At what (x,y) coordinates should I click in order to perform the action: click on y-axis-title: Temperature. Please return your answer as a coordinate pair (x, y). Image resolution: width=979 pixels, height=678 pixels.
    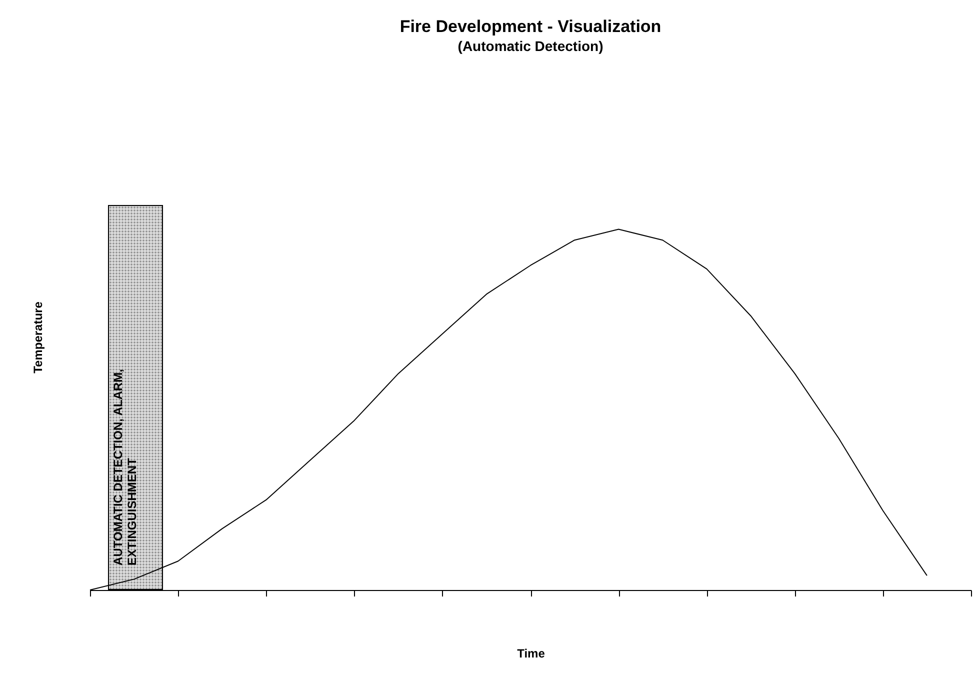
    Looking at the image, I should click on (38, 337).